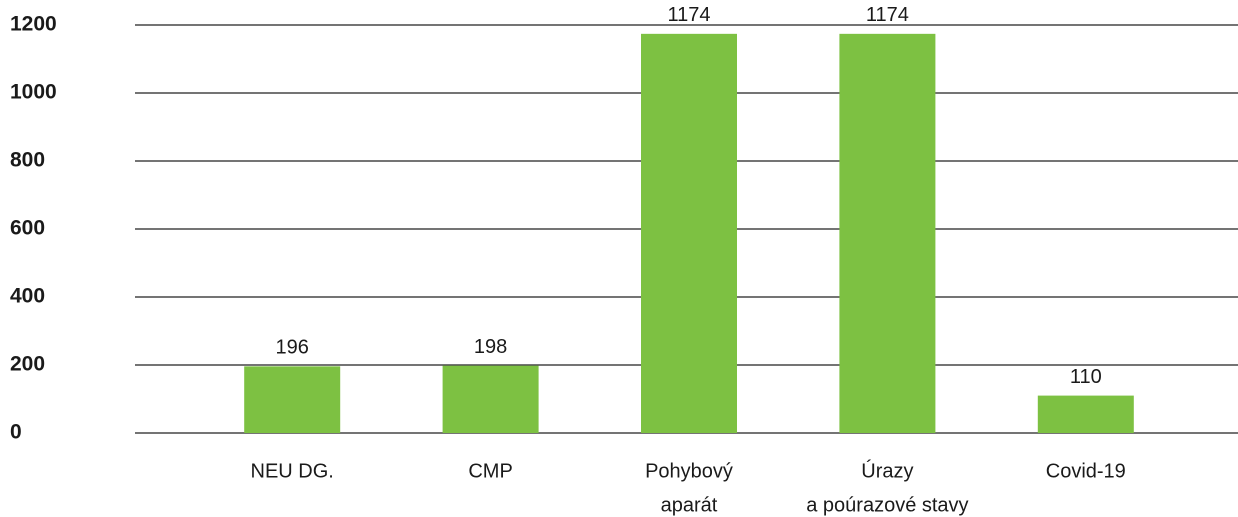 This screenshot has width=1238, height=517. What do you see at coordinates (689, 505) in the screenshot?
I see `x-tick-label: aparát` at bounding box center [689, 505].